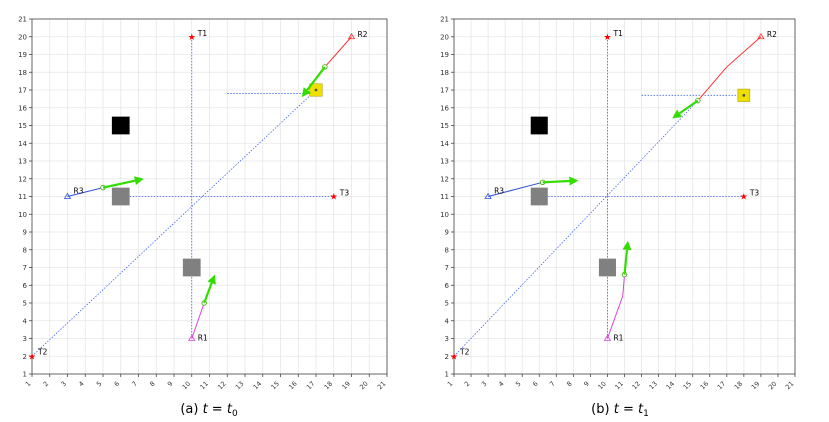  What do you see at coordinates (447, 321) in the screenshot?
I see `y-tick-label: 4` at bounding box center [447, 321].